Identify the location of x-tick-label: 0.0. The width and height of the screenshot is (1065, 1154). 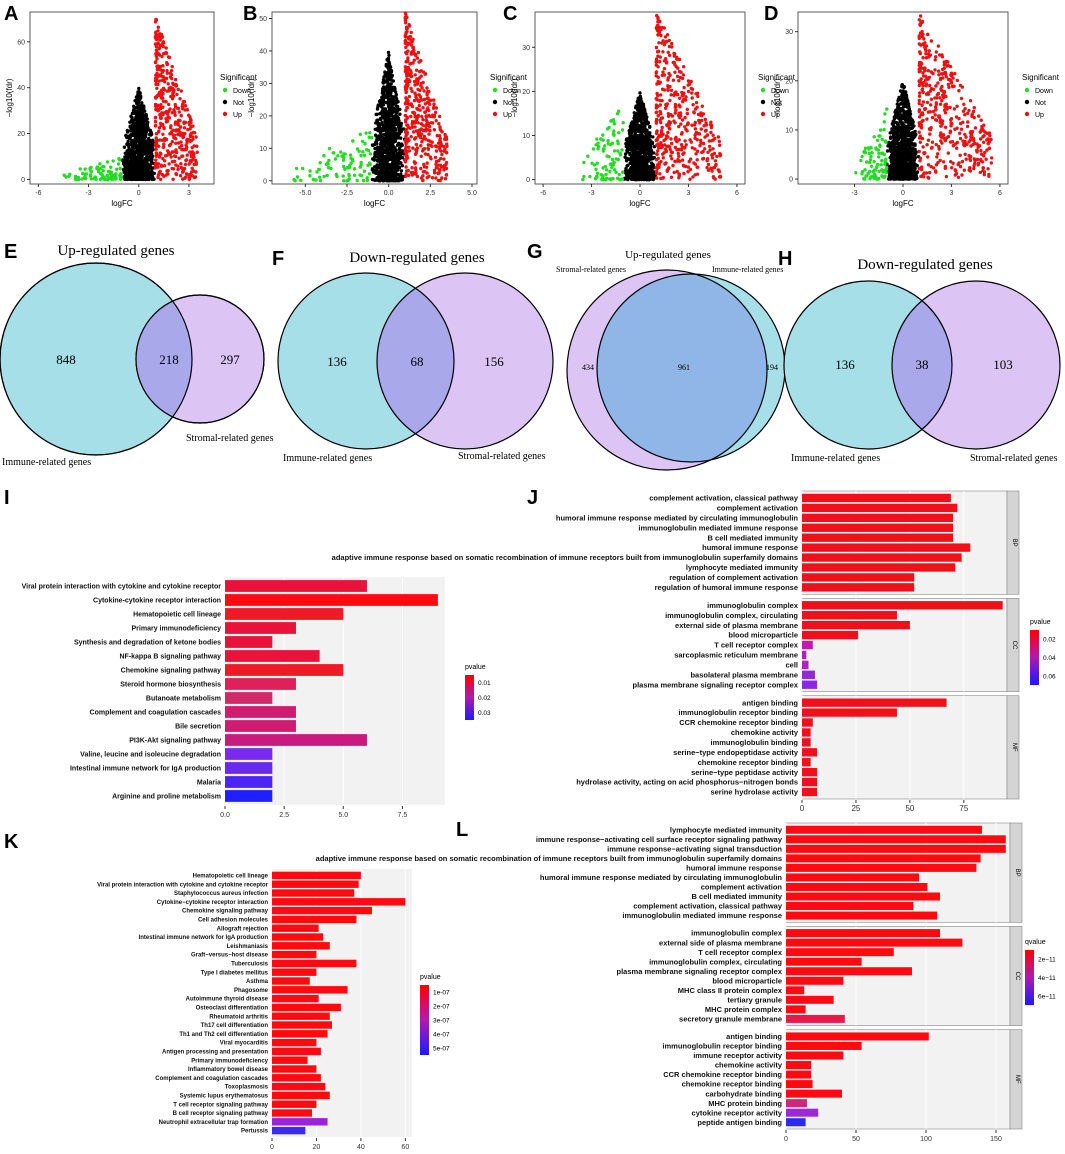
(389, 193).